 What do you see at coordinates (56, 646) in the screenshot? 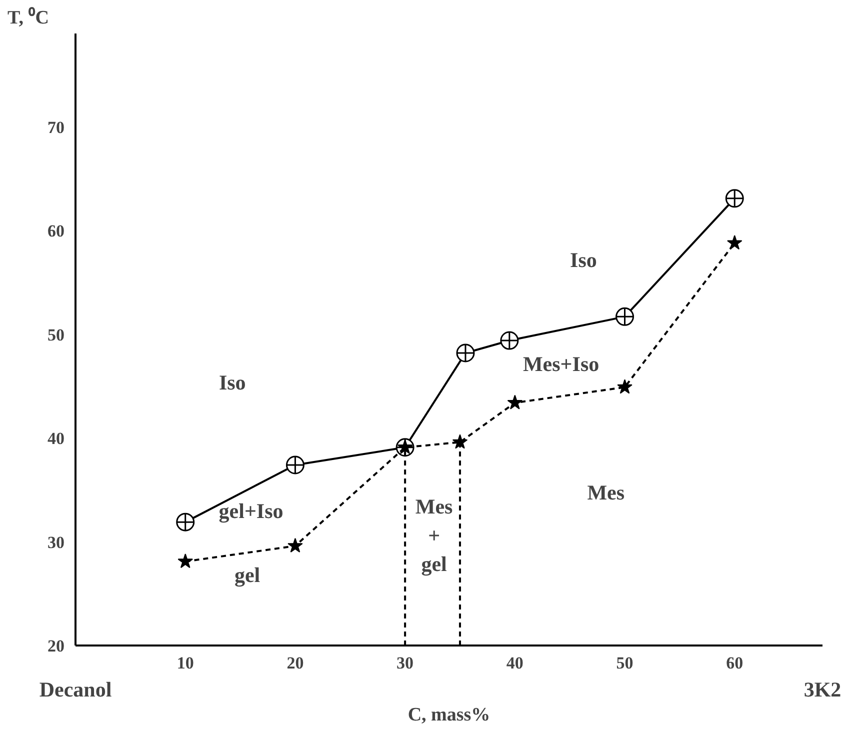
I see `y-tick-label: 20` at bounding box center [56, 646].